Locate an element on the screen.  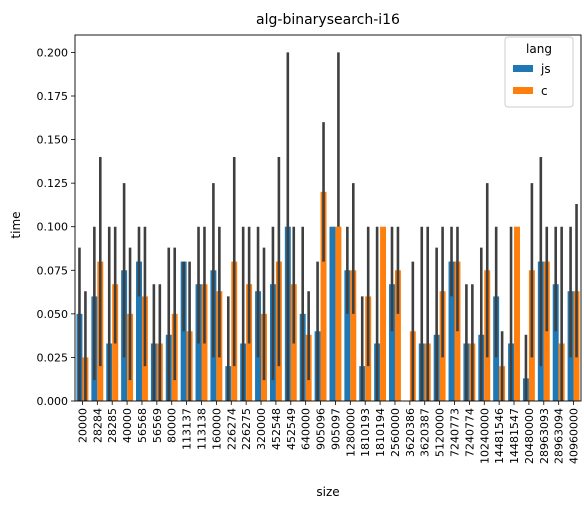
legend: lang js c is located at coordinates (539, 72).